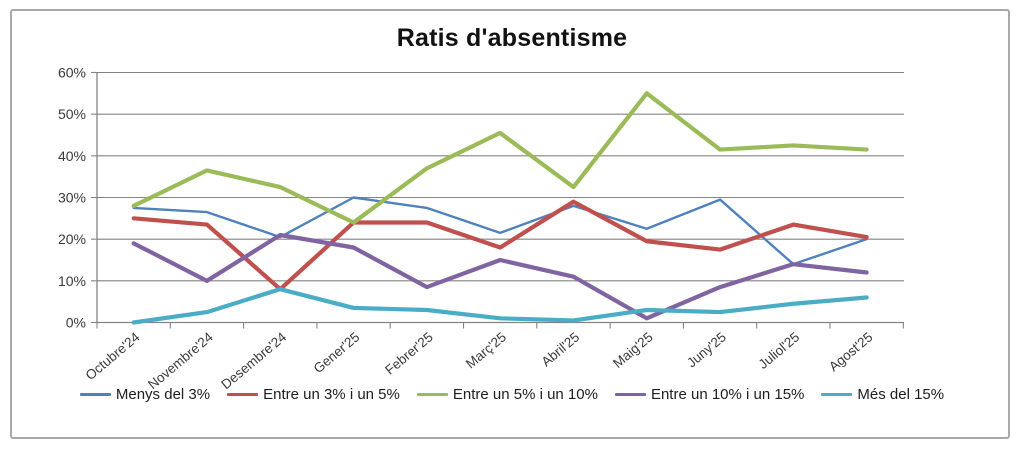 The height and width of the screenshot is (452, 1024). Describe the element at coordinates (409, 353) in the screenshot. I see `x-axis-label: Febrer'25` at that location.